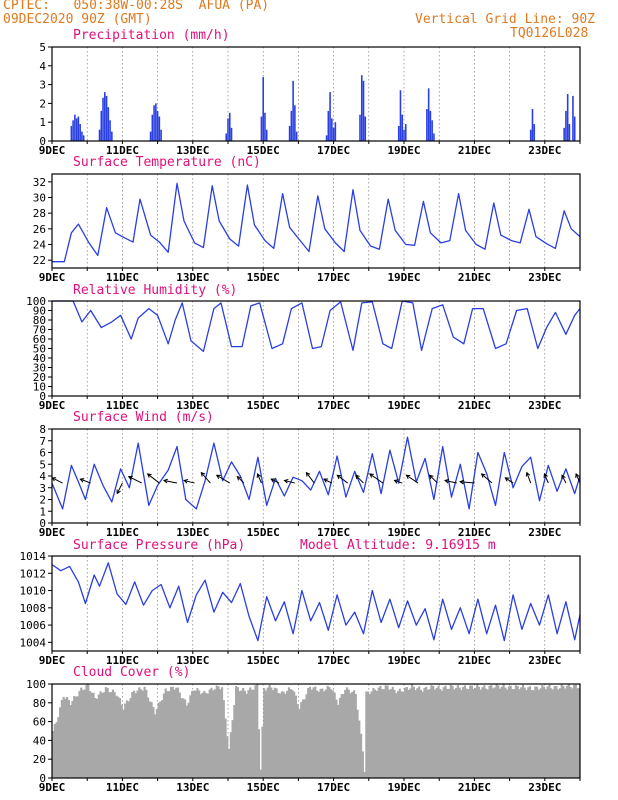 The height and width of the screenshot is (800, 618). Describe the element at coordinates (39, 330) in the screenshot. I see `humidity-ytick-label: 70` at that location.